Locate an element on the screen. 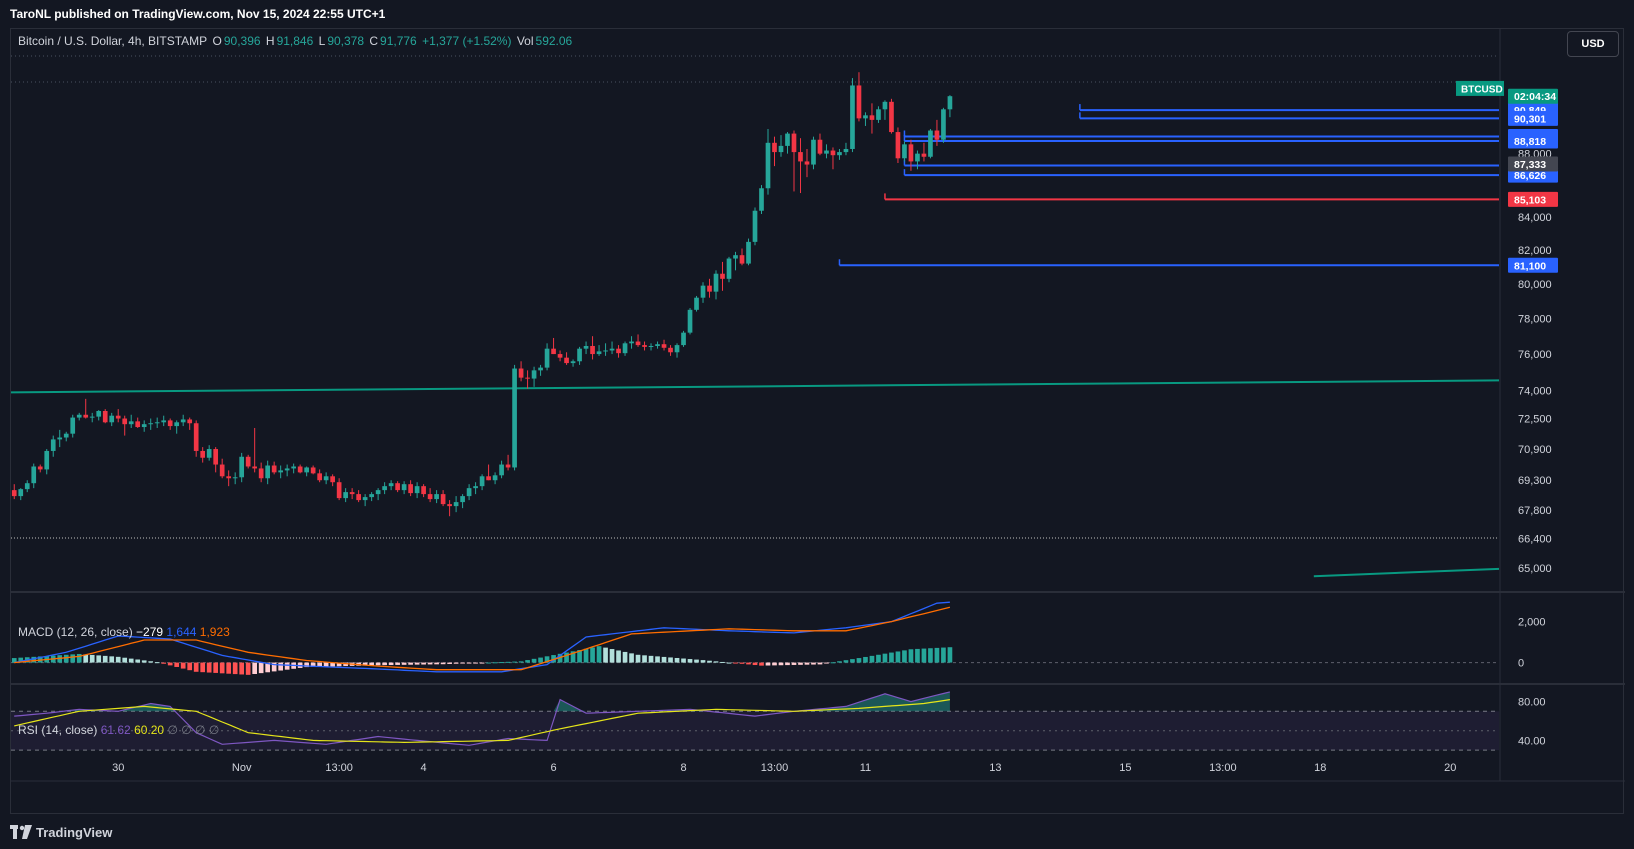 Image resolution: width=1634 pixels, height=849 pixels. time-axis-label: 8 is located at coordinates (683, 768).